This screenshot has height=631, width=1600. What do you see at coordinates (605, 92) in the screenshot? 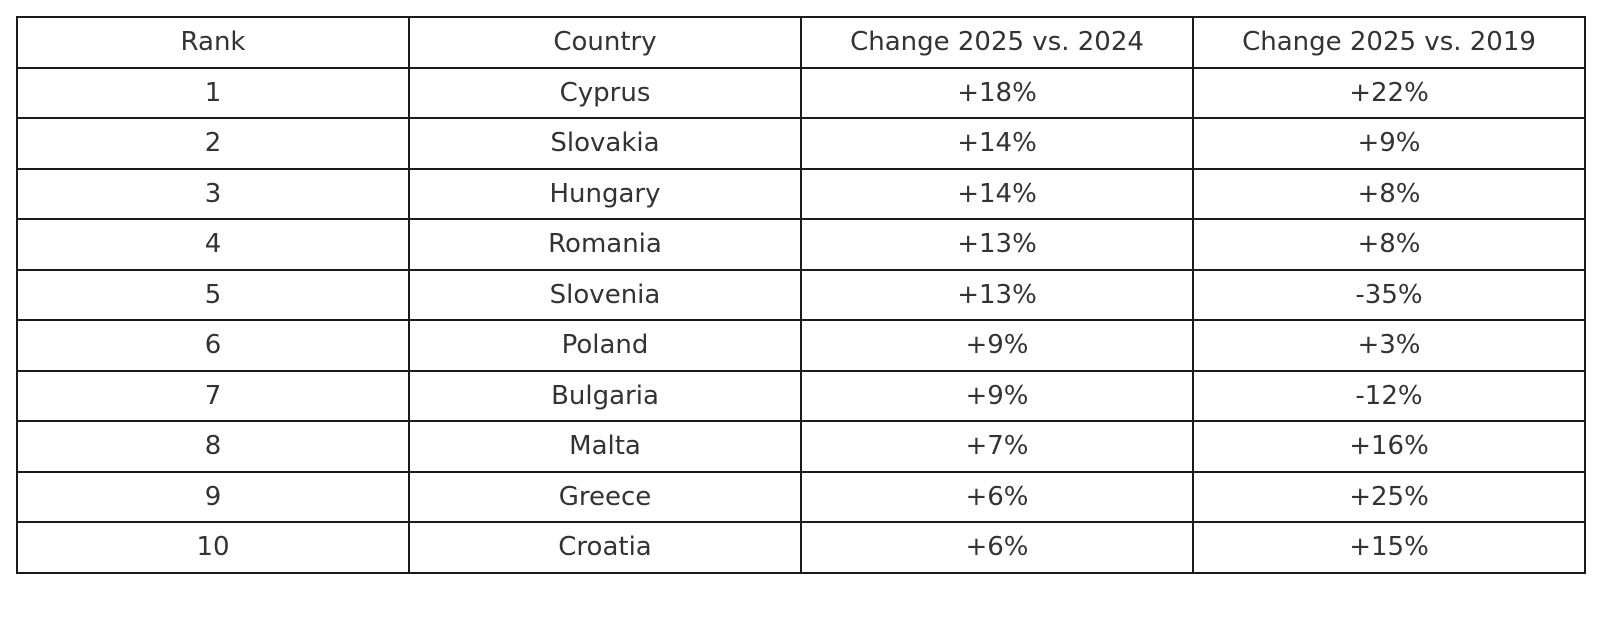
I see `country-cell: Cyprus` at bounding box center [605, 92].